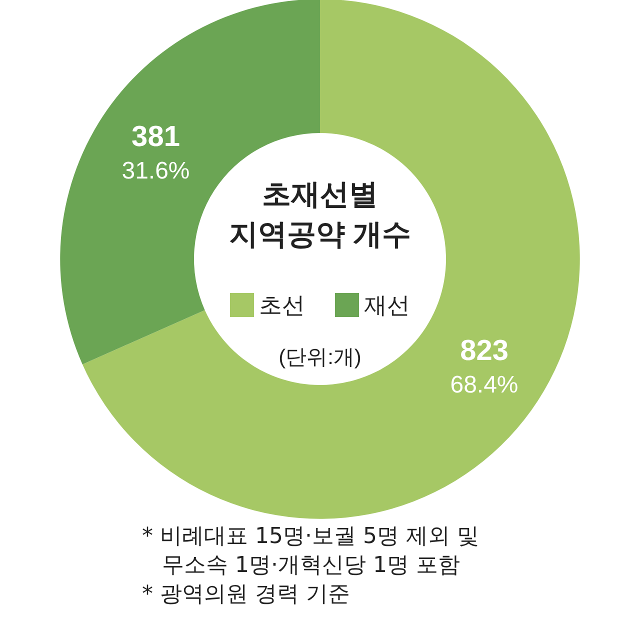  What do you see at coordinates (311, 551) in the screenshot?
I see `text: * 비례대표 15명·보궐 5명 제외 및 무소속 1명·개혁신당 1명 포함` at bounding box center [311, 551].